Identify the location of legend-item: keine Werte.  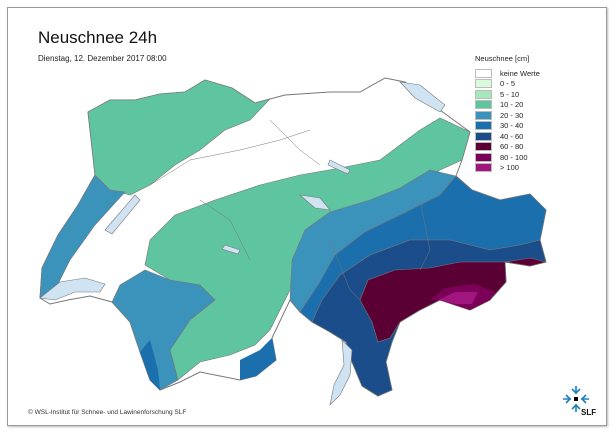
(507, 73).